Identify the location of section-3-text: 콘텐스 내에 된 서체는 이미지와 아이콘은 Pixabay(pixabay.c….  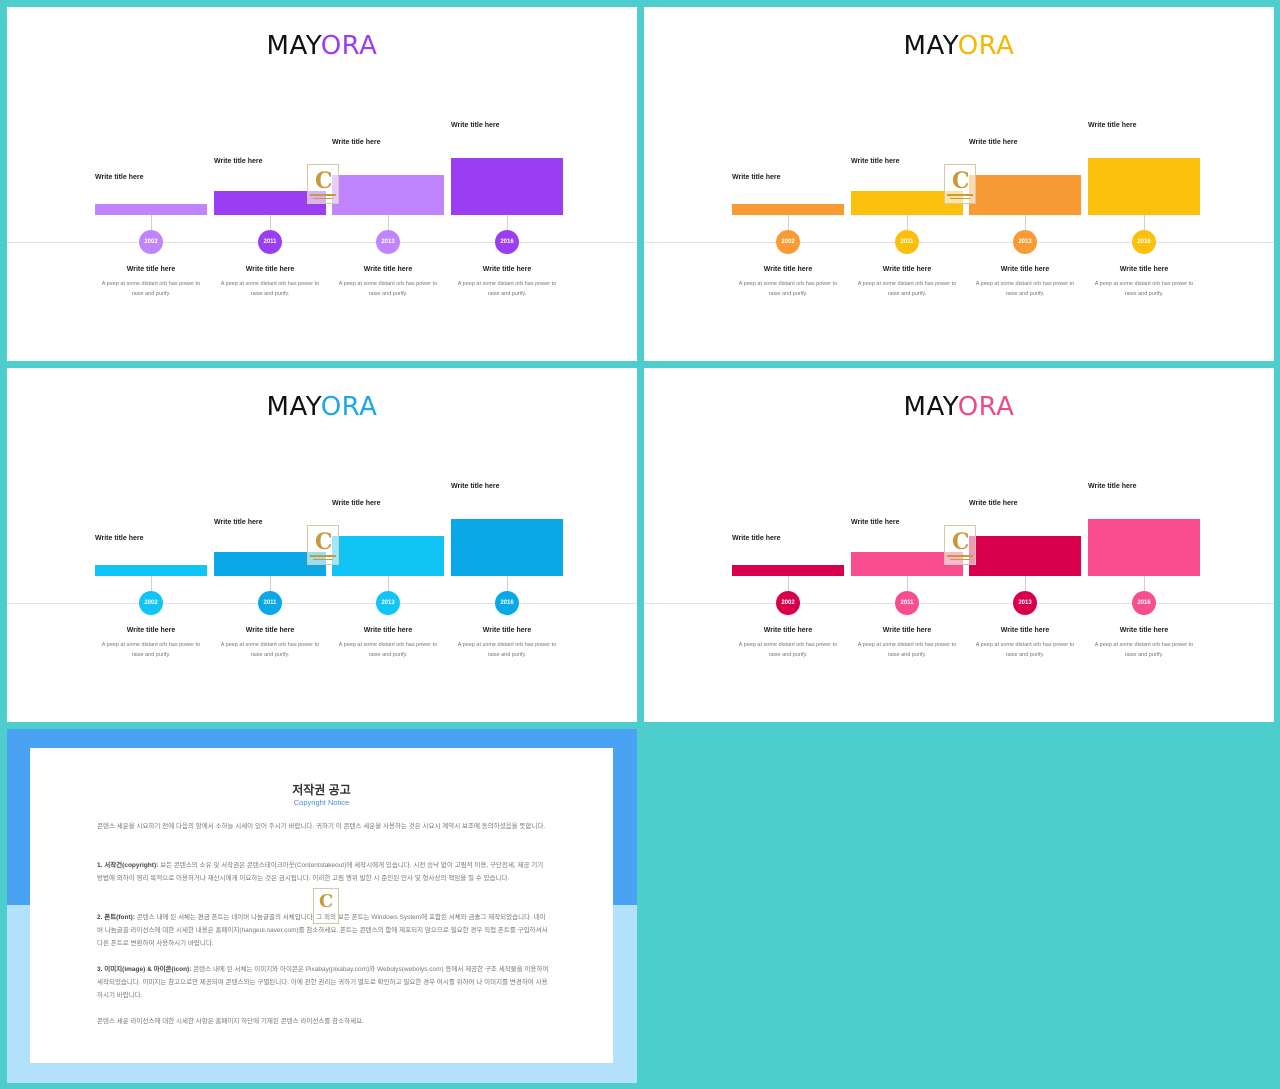
(323, 982).